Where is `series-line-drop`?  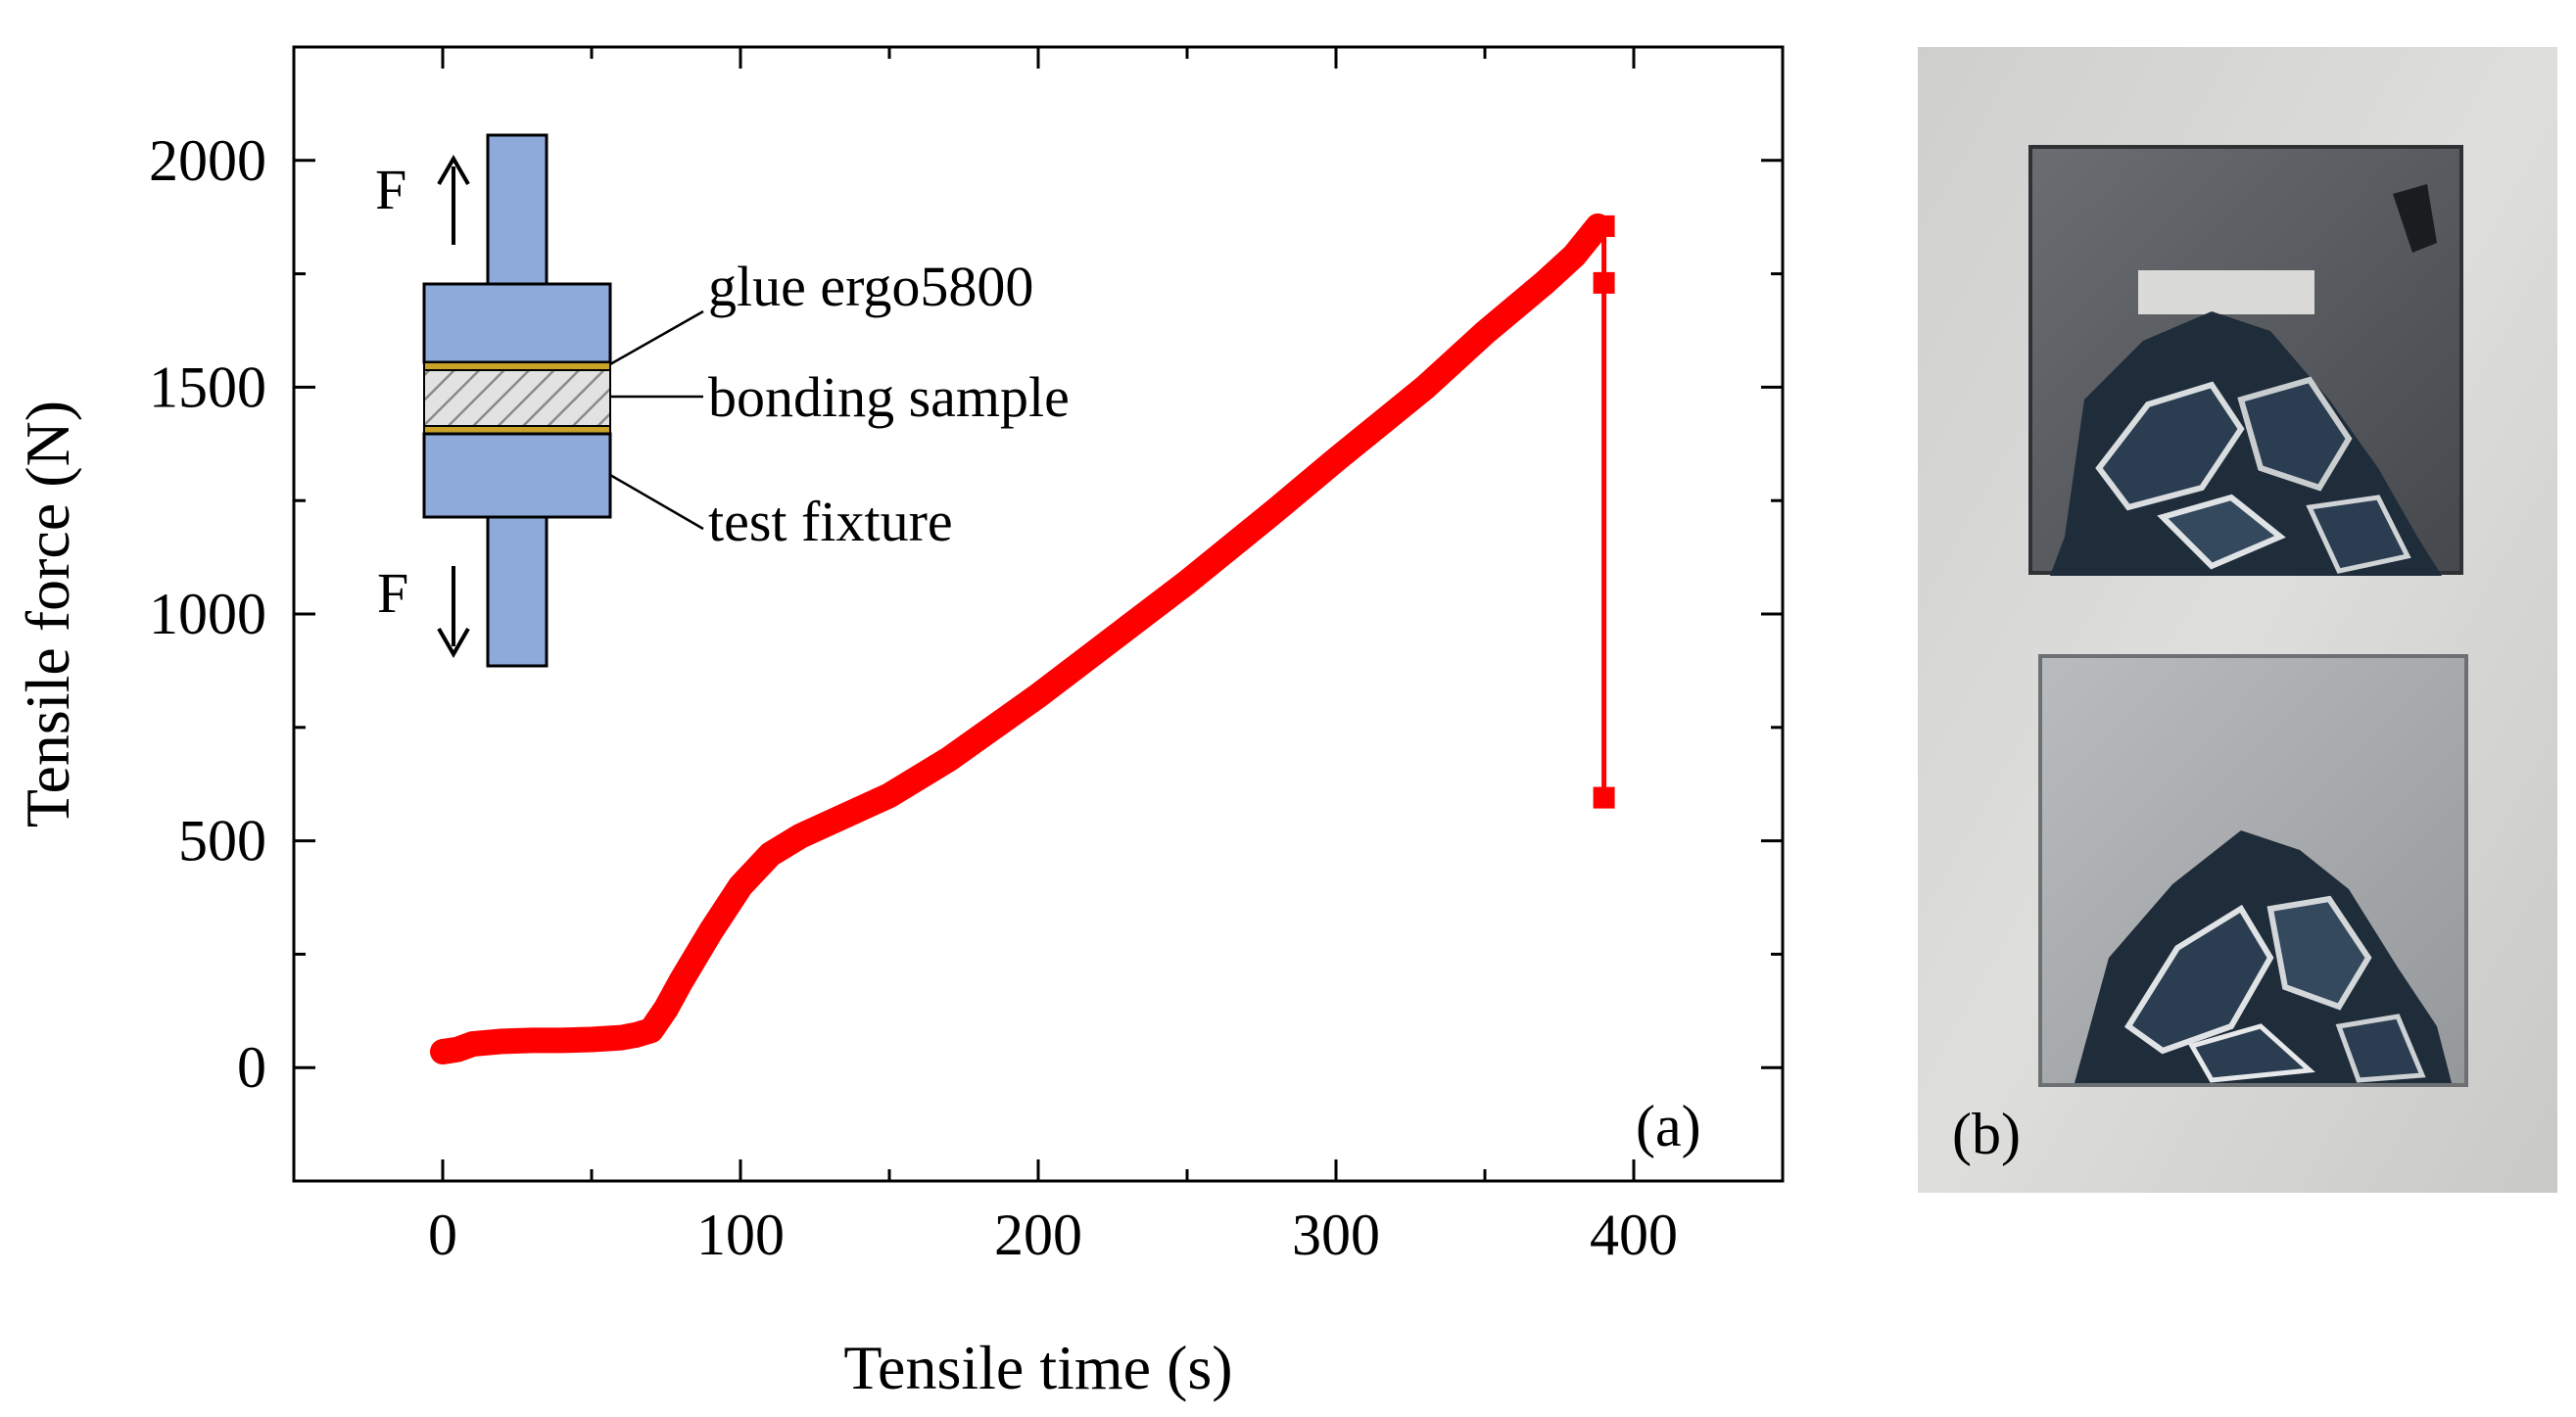
series-line-drop is located at coordinates (1602, 512).